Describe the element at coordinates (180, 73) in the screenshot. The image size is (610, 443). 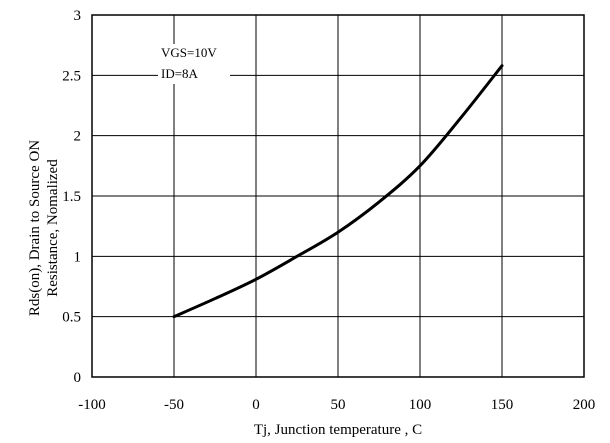
I see `annotation-id: ID=8A` at that location.